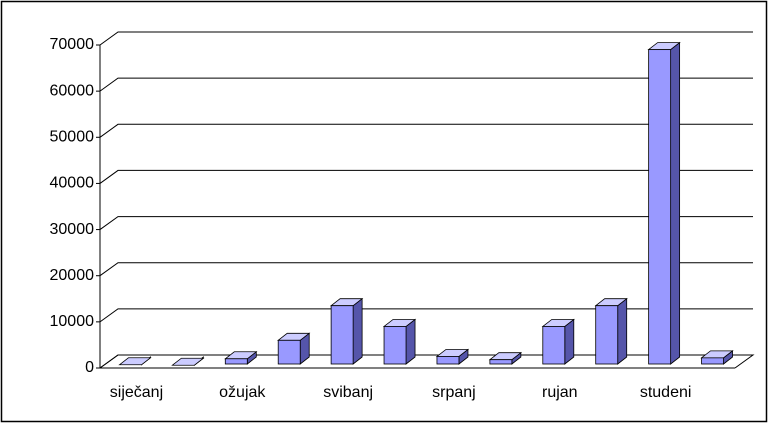 The width and height of the screenshot is (769, 423). Describe the element at coordinates (72, 137) in the screenshot. I see `y-tick-label: 50000` at that location.